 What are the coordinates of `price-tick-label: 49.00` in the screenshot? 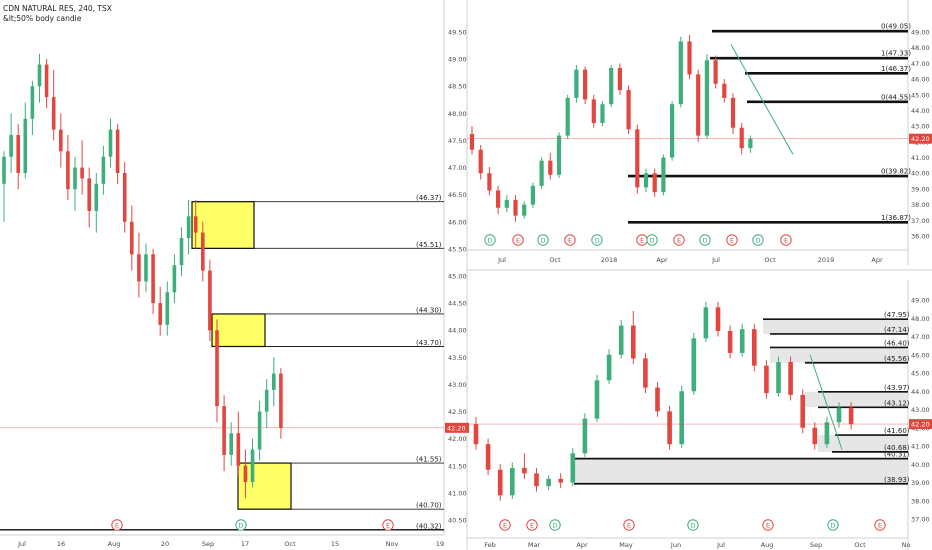 It's located at (920, 33).